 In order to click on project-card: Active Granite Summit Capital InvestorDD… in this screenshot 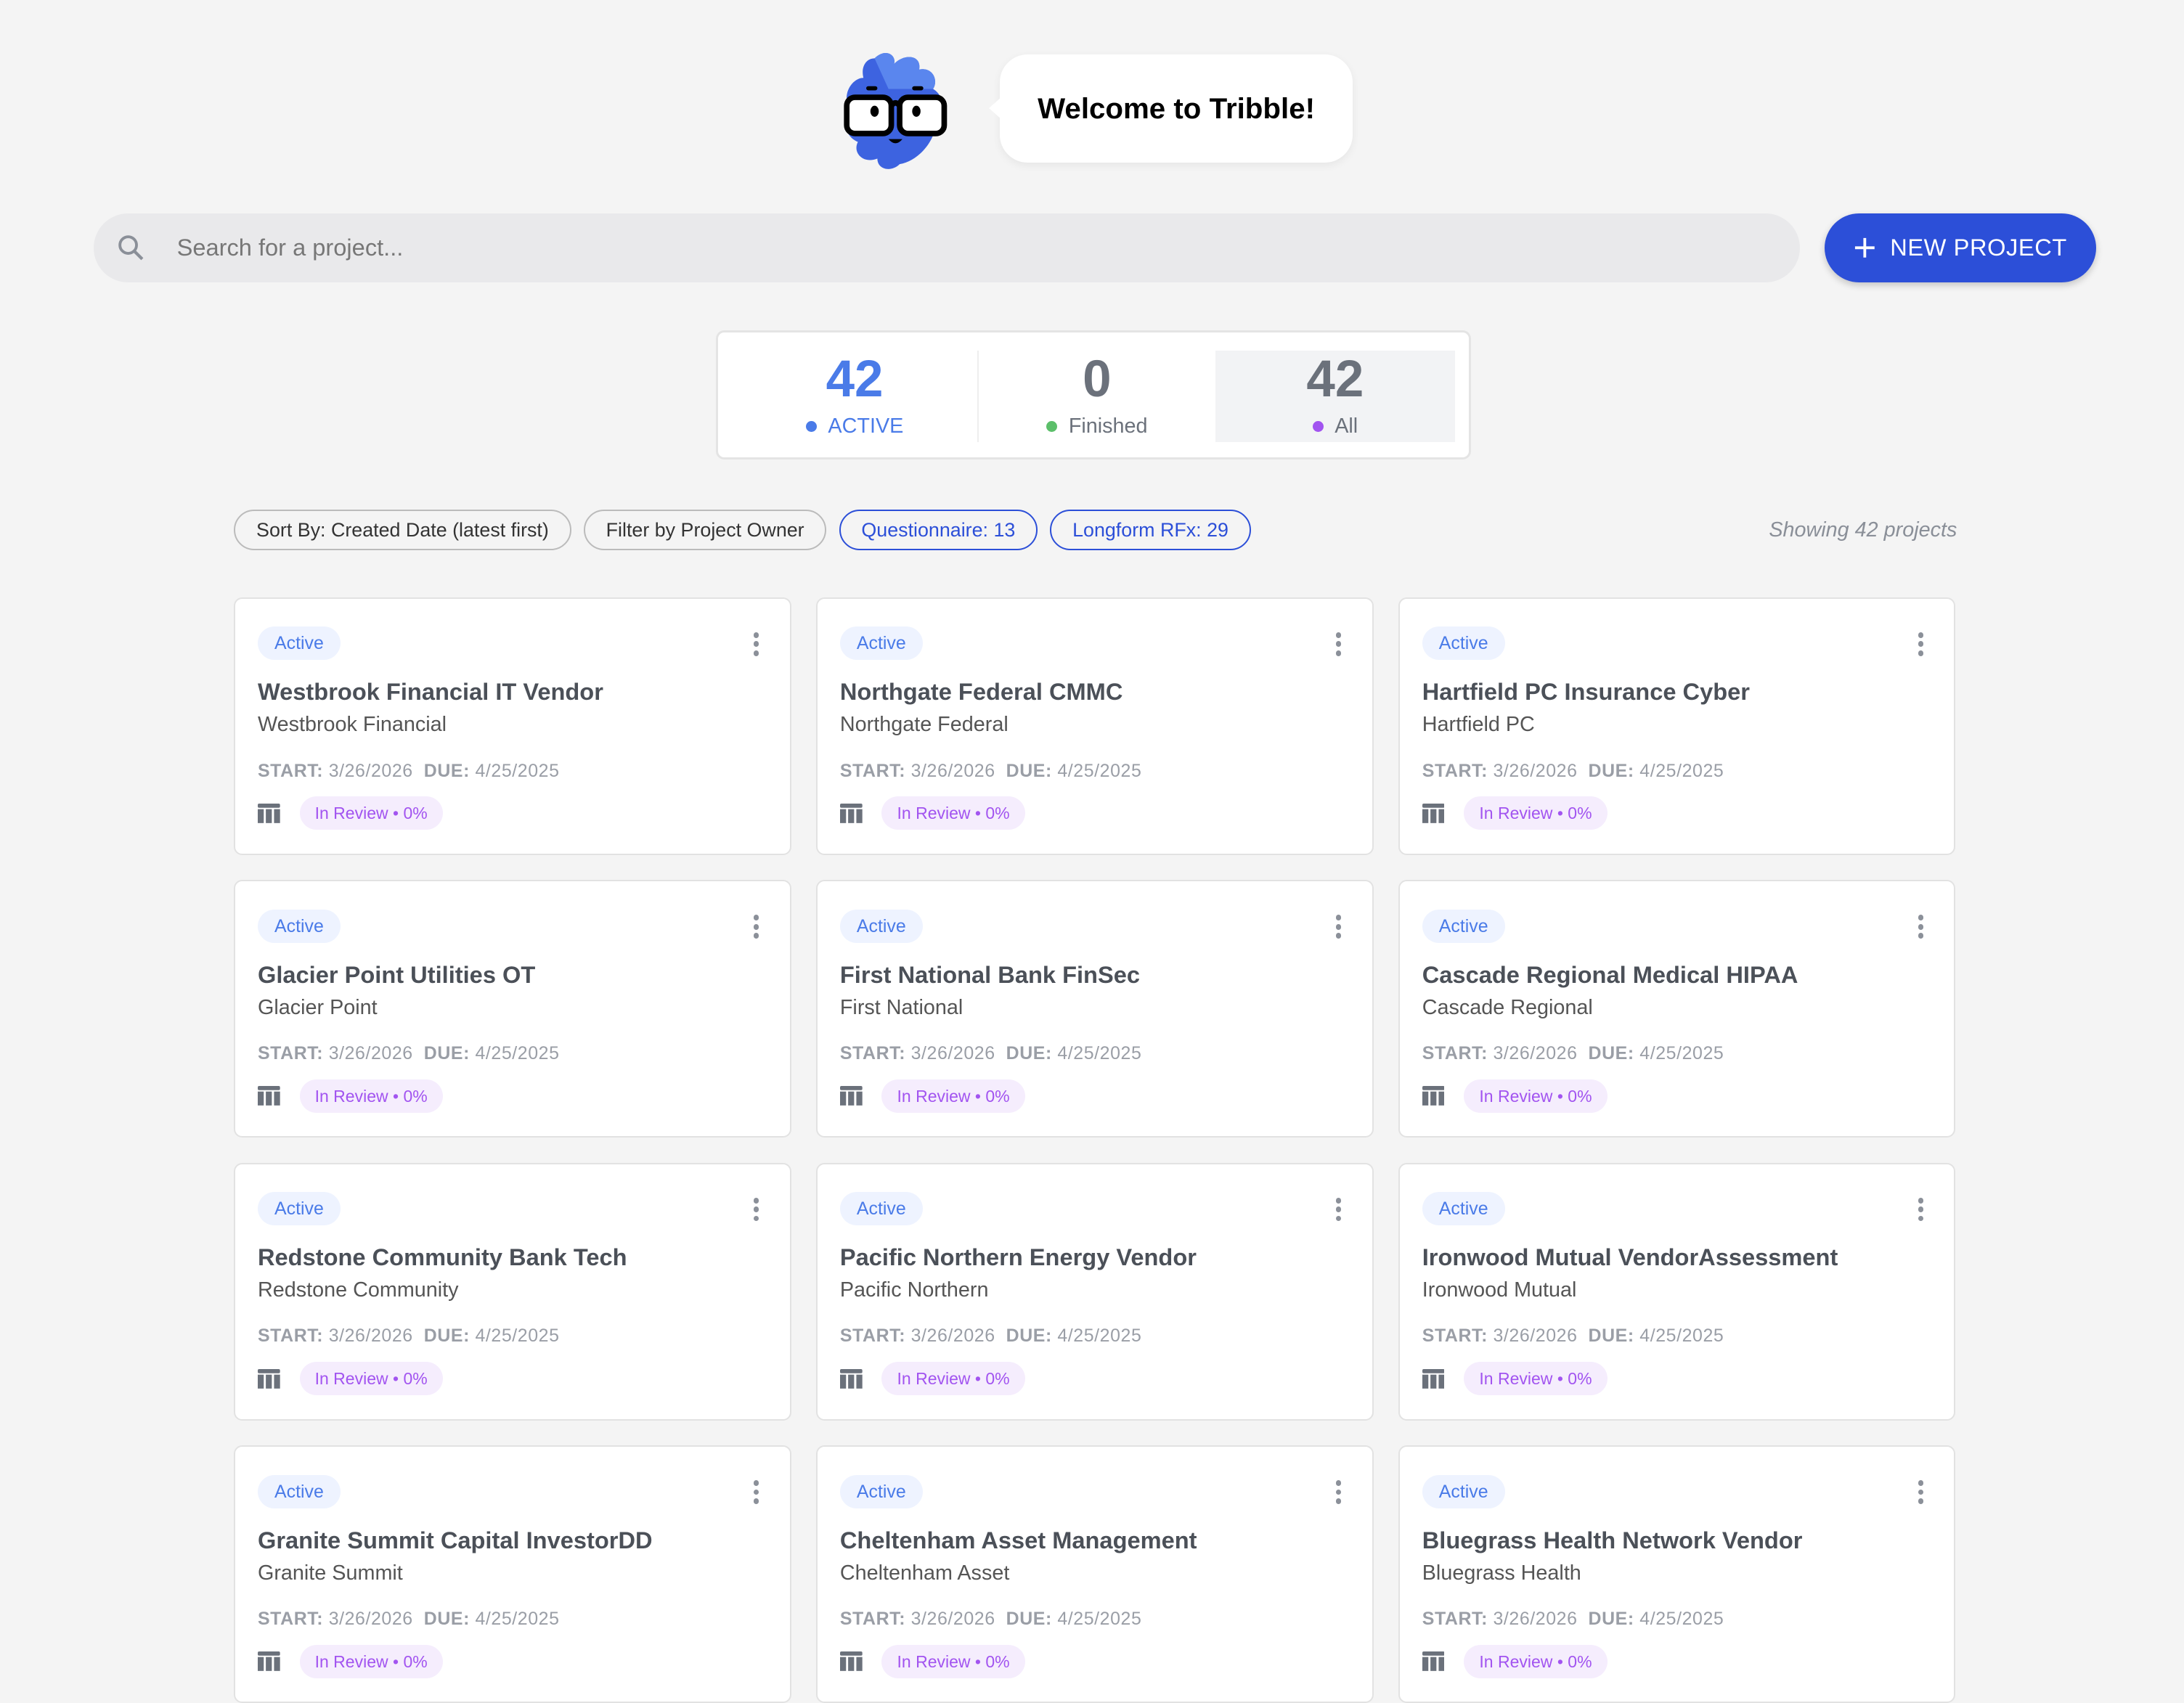, I will do `click(512, 1574)`.